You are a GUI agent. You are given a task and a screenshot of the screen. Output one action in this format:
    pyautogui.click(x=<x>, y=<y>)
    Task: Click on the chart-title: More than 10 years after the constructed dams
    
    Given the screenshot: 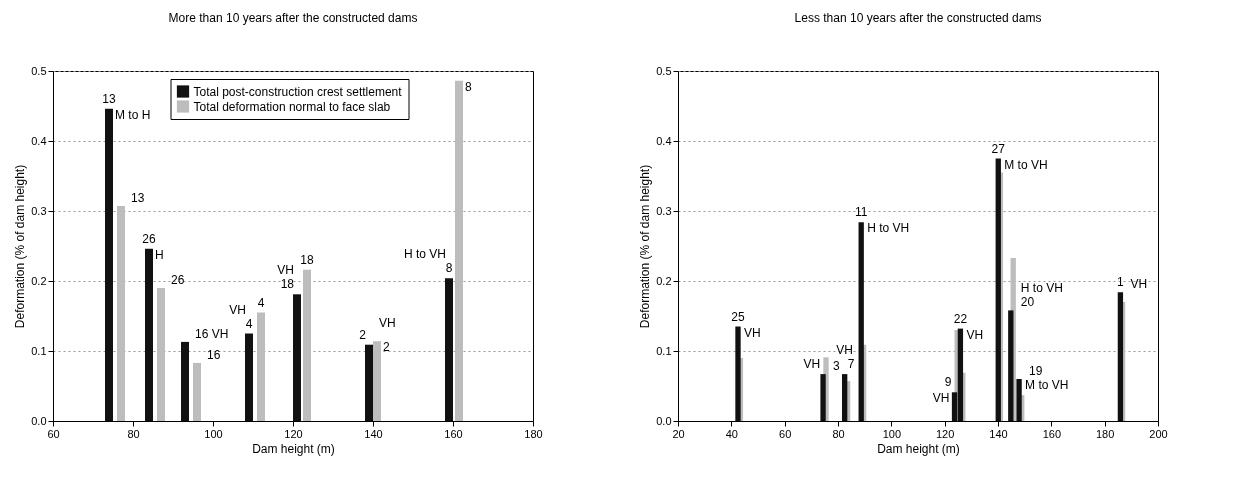 What is the action you would take?
    pyautogui.click(x=293, y=18)
    